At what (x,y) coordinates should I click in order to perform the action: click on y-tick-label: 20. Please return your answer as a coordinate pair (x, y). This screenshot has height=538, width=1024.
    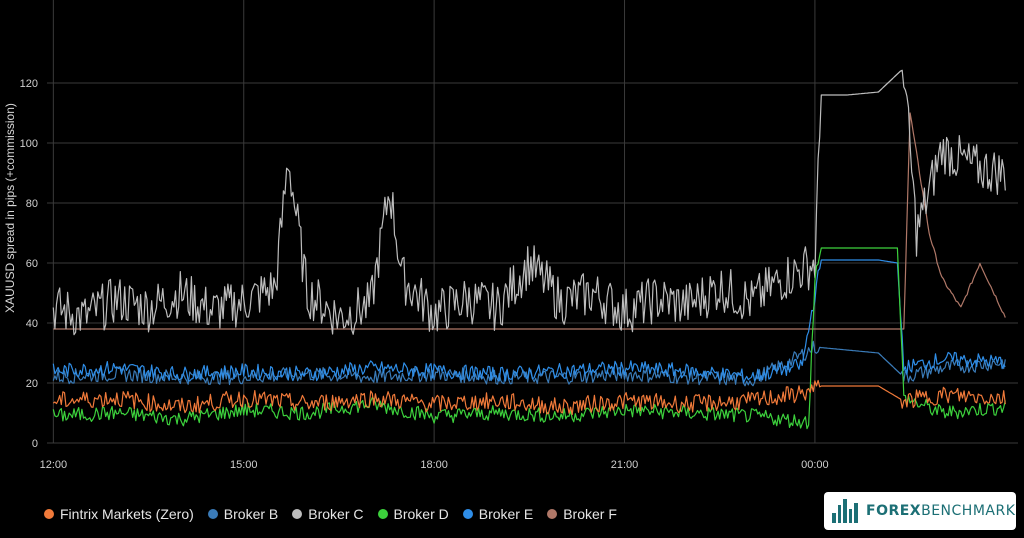
    Looking at the image, I should click on (32, 384).